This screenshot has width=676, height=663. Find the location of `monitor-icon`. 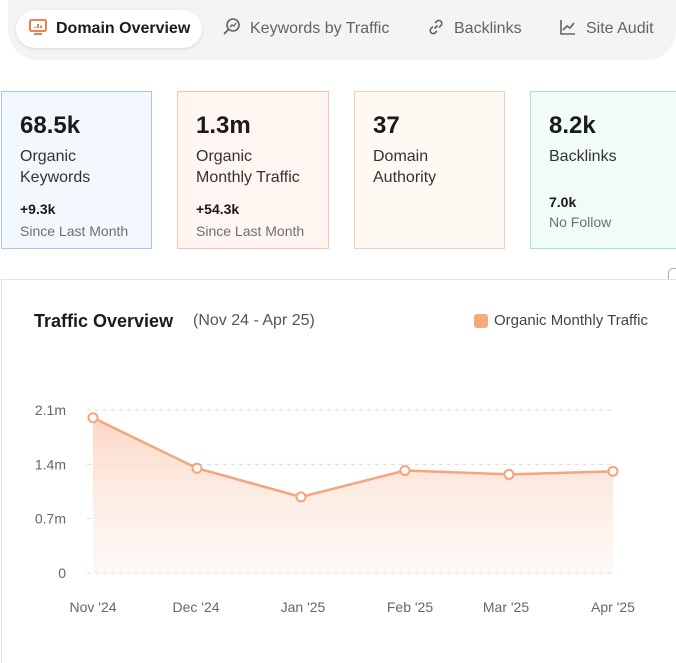

monitor-icon is located at coordinates (38, 29).